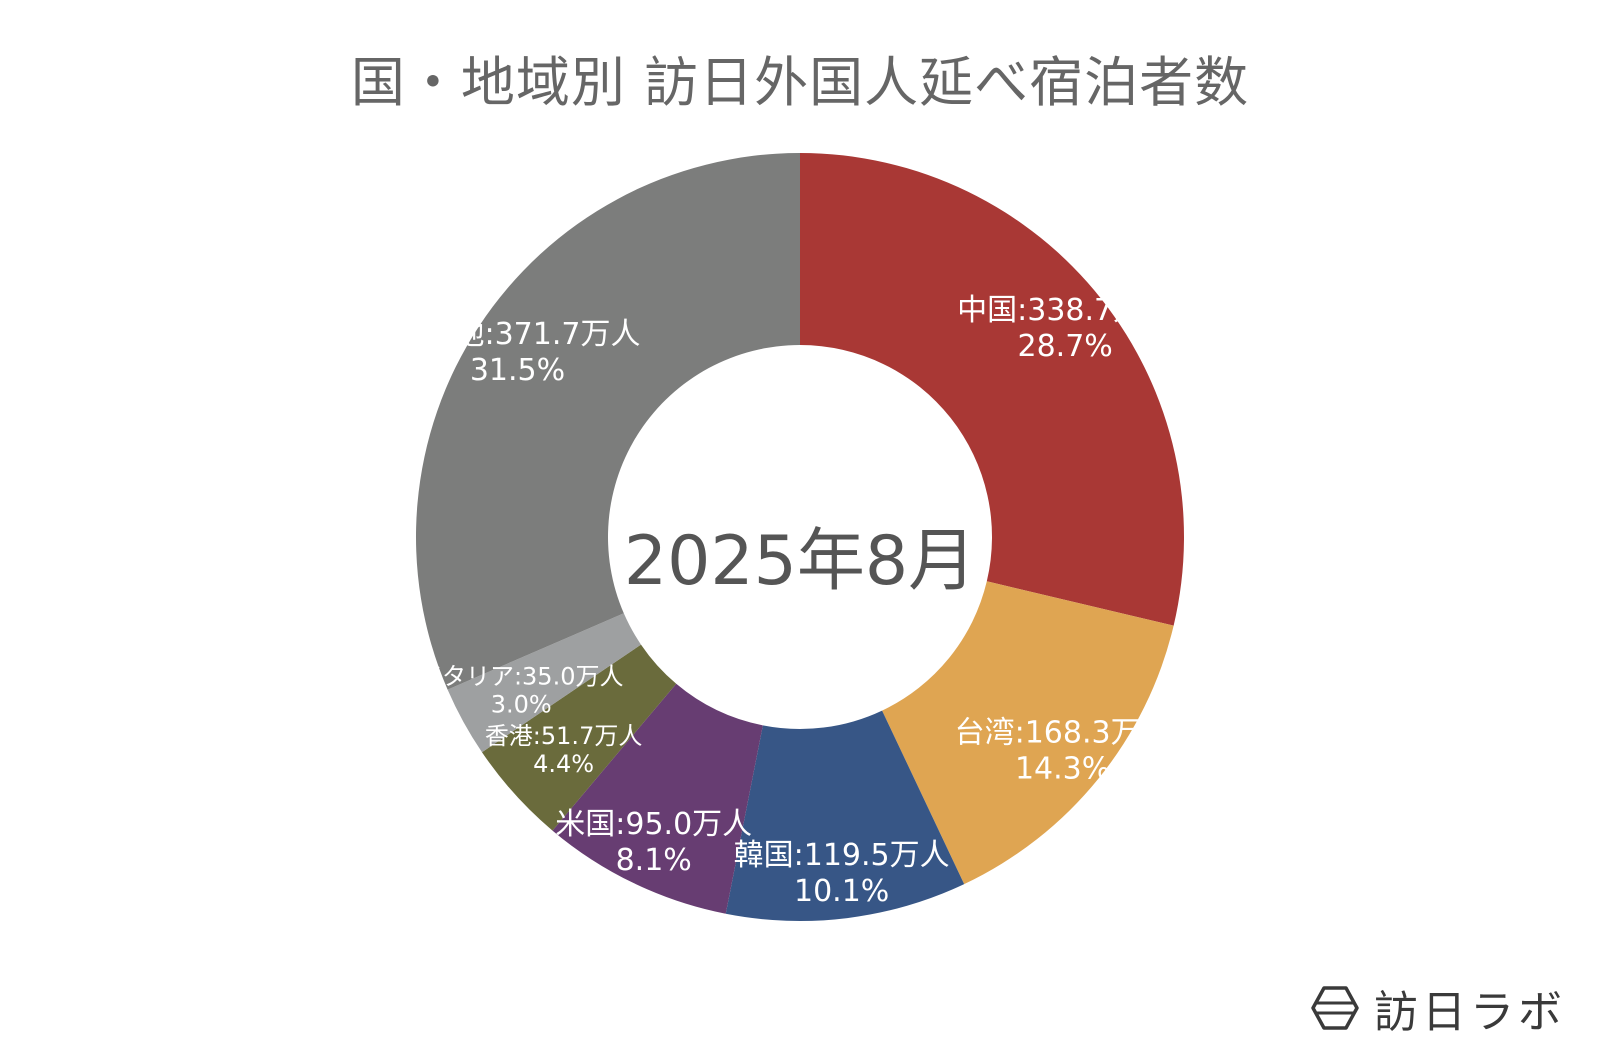 This screenshot has height=1041, width=1600. Describe the element at coordinates (563, 764) in the screenshot. I see `slice-percent-4: 4.4%` at that location.